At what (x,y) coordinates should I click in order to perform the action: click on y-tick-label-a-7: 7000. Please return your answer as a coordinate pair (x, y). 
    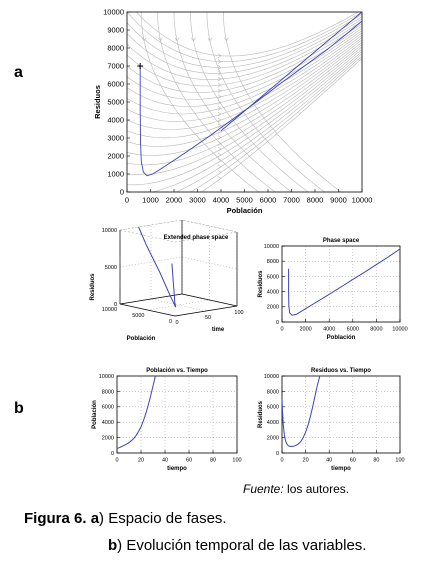
    Looking at the image, I should click on (115, 66).